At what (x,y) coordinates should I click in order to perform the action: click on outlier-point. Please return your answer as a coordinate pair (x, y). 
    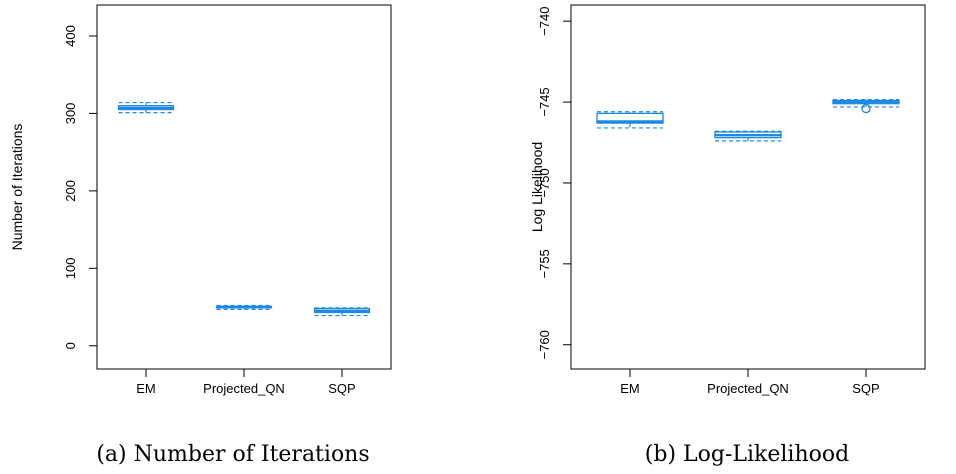
    Looking at the image, I should click on (866, 108).